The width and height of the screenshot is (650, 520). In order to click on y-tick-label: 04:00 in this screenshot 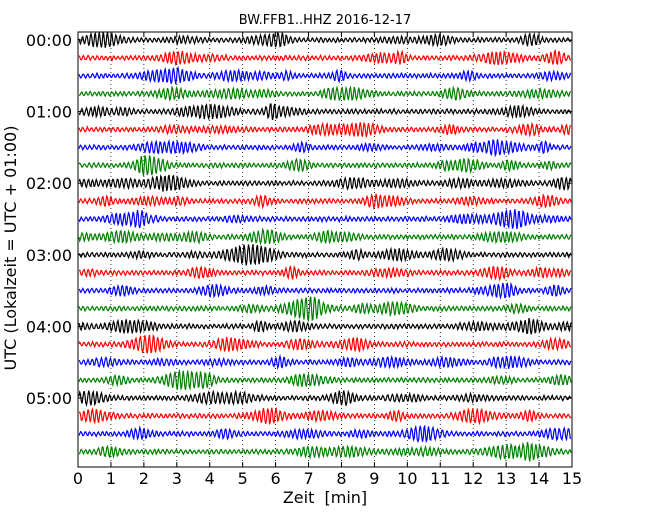, I will do `click(49, 326)`.